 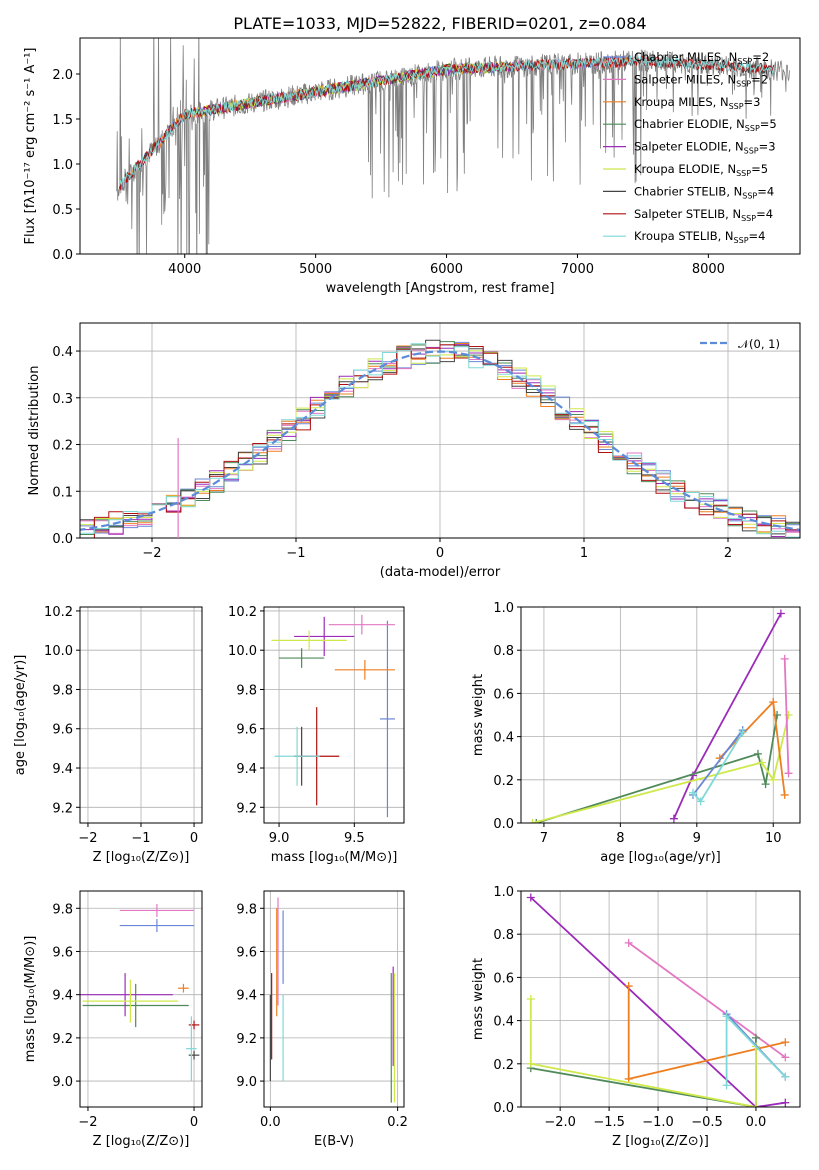 I want to click on x-tick-label: −2.0, so click(x=560, y=1122).